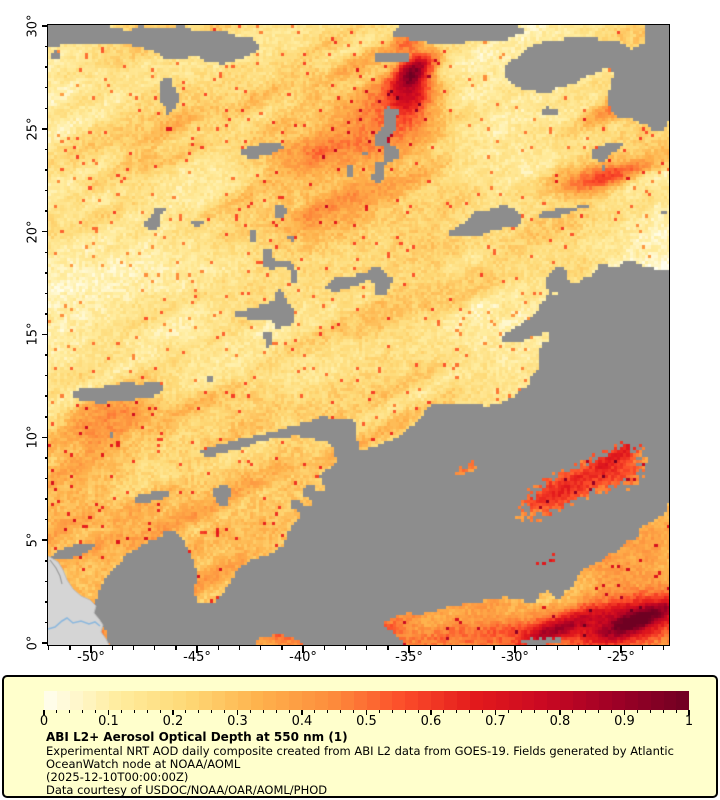  Describe the element at coordinates (624, 721) in the screenshot. I see `colorbar-tick-label: 0.9` at that location.